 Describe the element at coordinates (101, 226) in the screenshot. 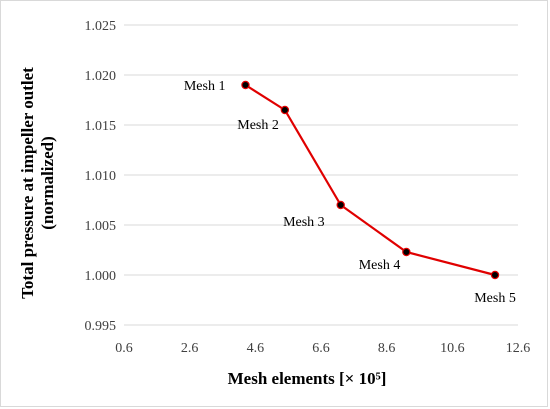

I see `y-tick-label: 1.005` at that location.